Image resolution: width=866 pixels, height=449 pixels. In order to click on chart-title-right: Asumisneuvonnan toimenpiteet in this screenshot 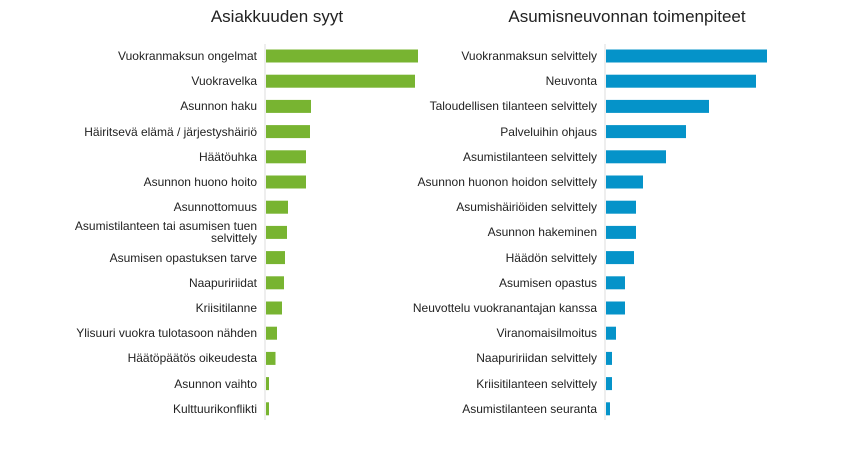, I will do `click(627, 16)`.